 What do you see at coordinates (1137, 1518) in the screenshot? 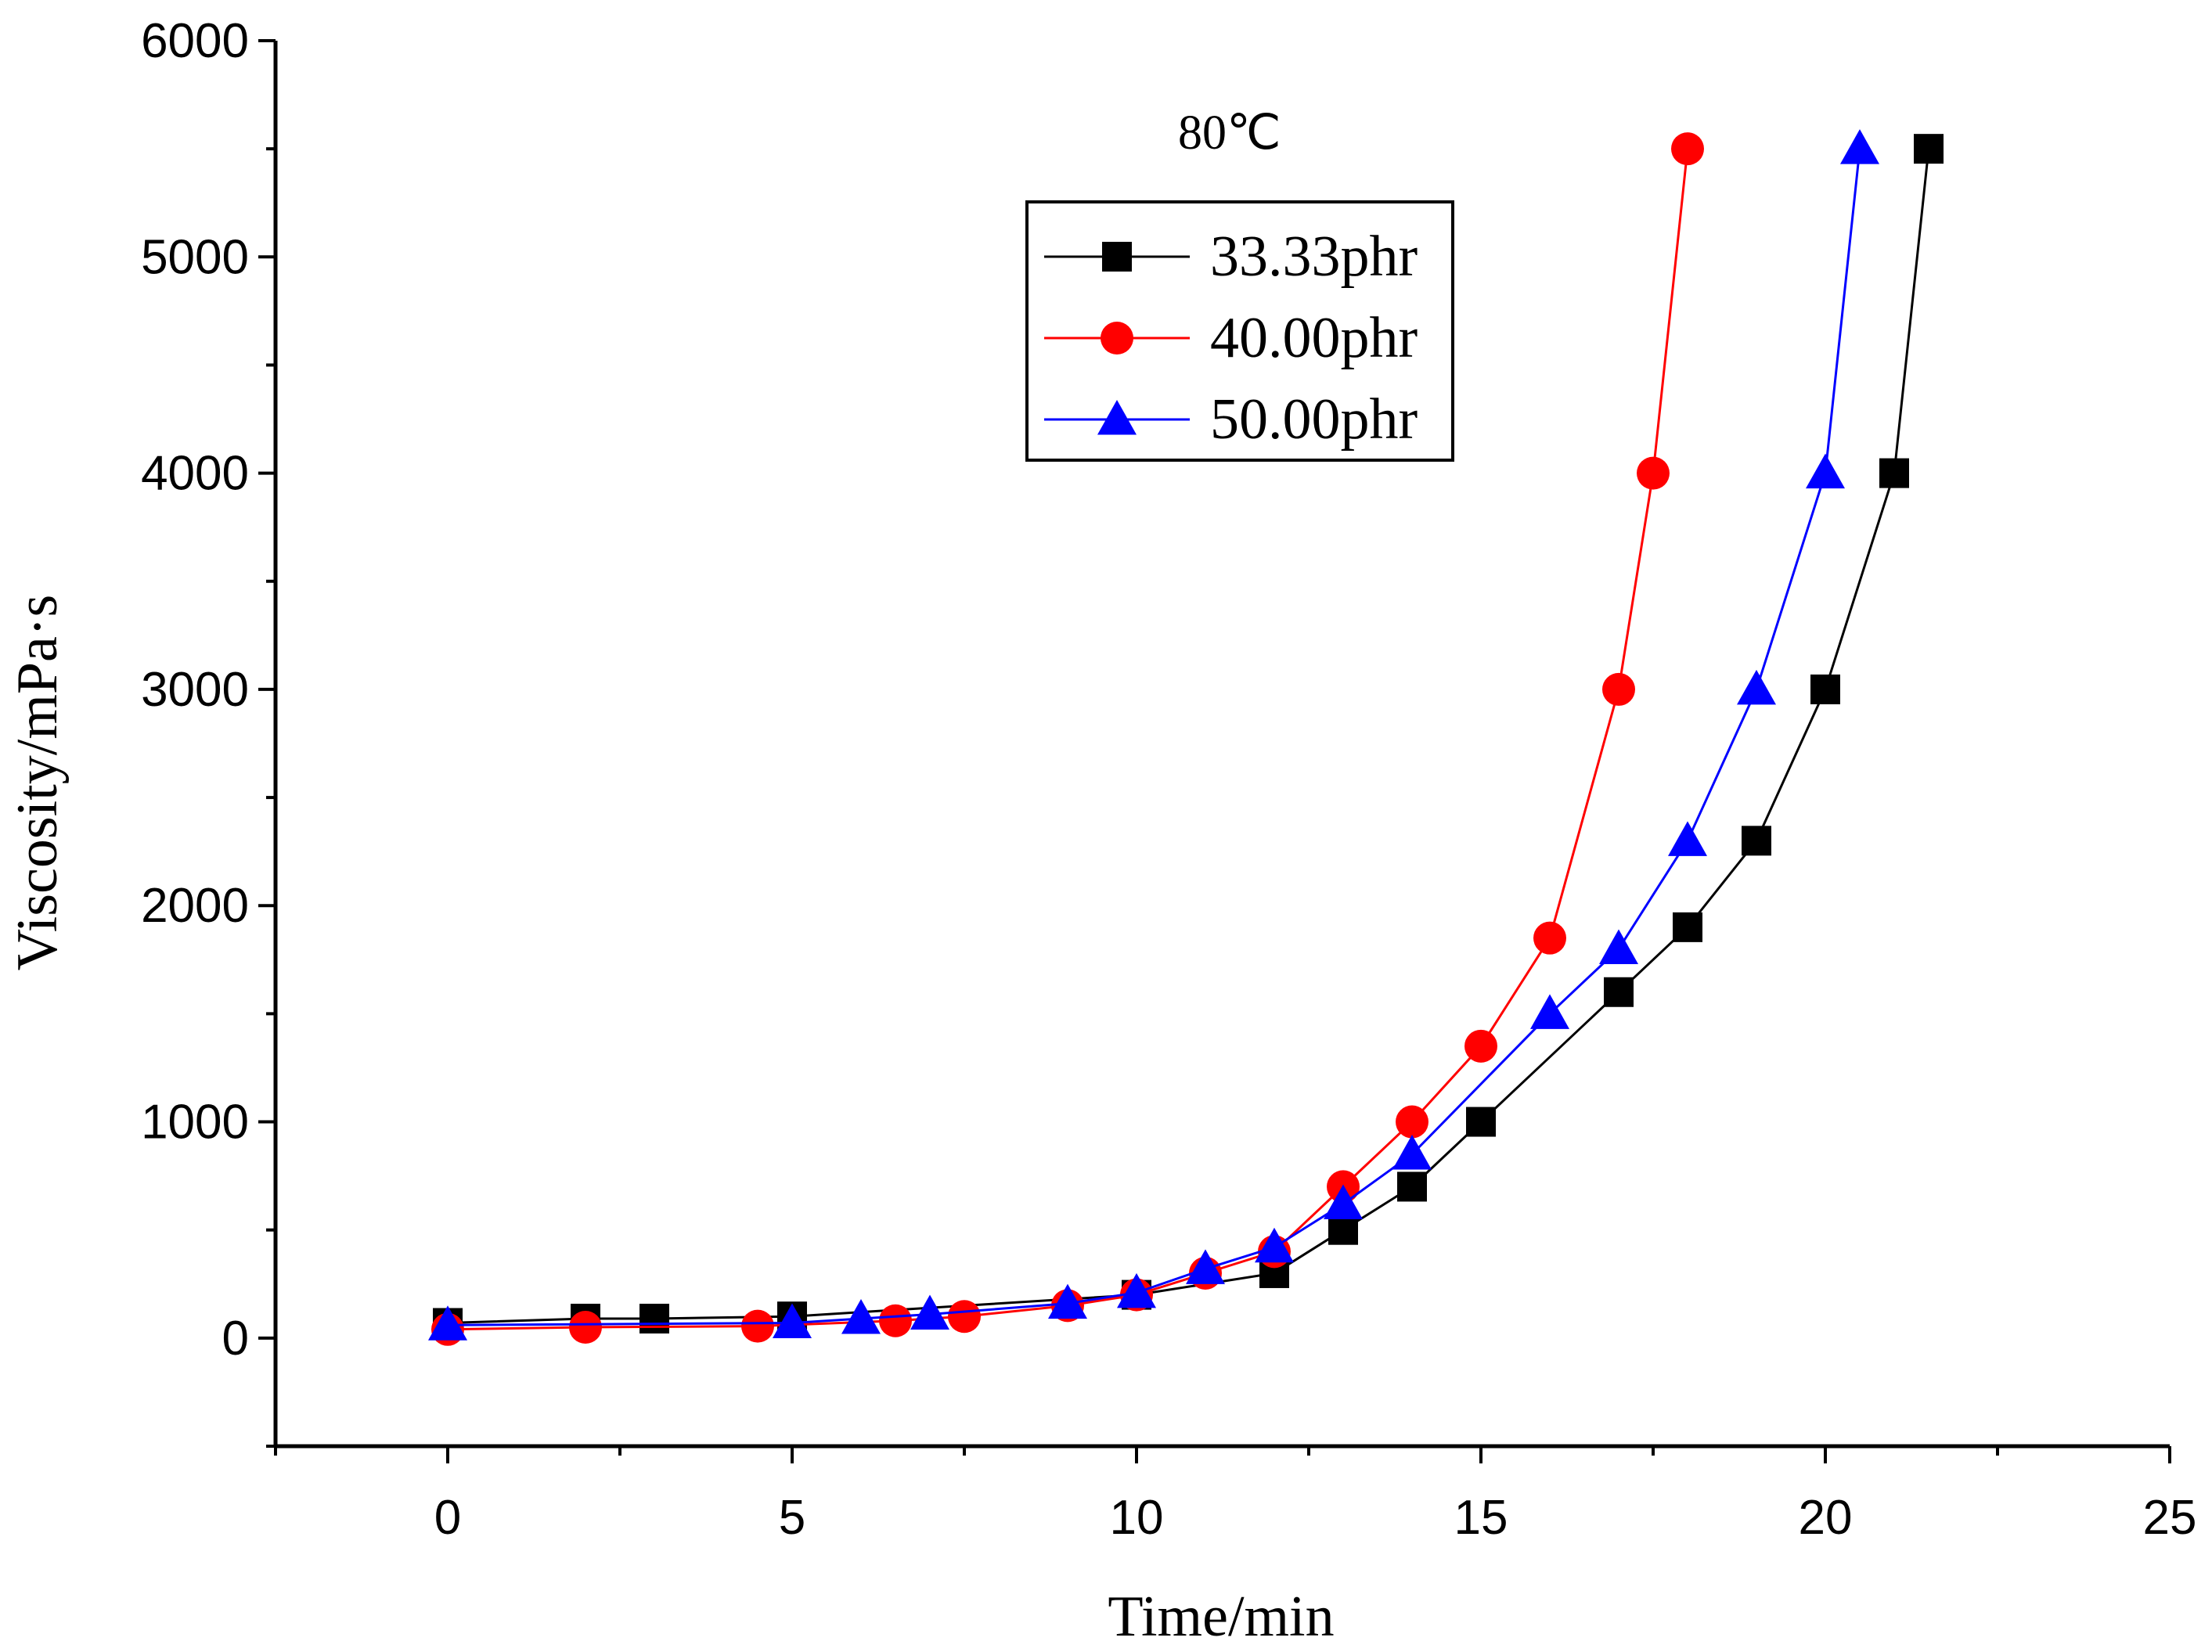
I see `x-tick-label: 10` at bounding box center [1137, 1518].